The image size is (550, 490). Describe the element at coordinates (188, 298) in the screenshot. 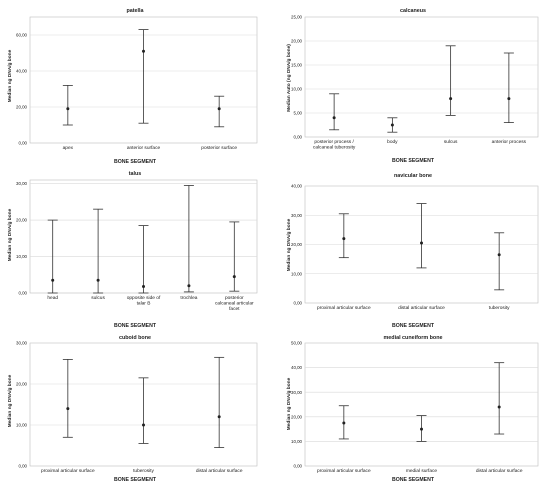

I see `x-tick-label: trochlea` at that location.